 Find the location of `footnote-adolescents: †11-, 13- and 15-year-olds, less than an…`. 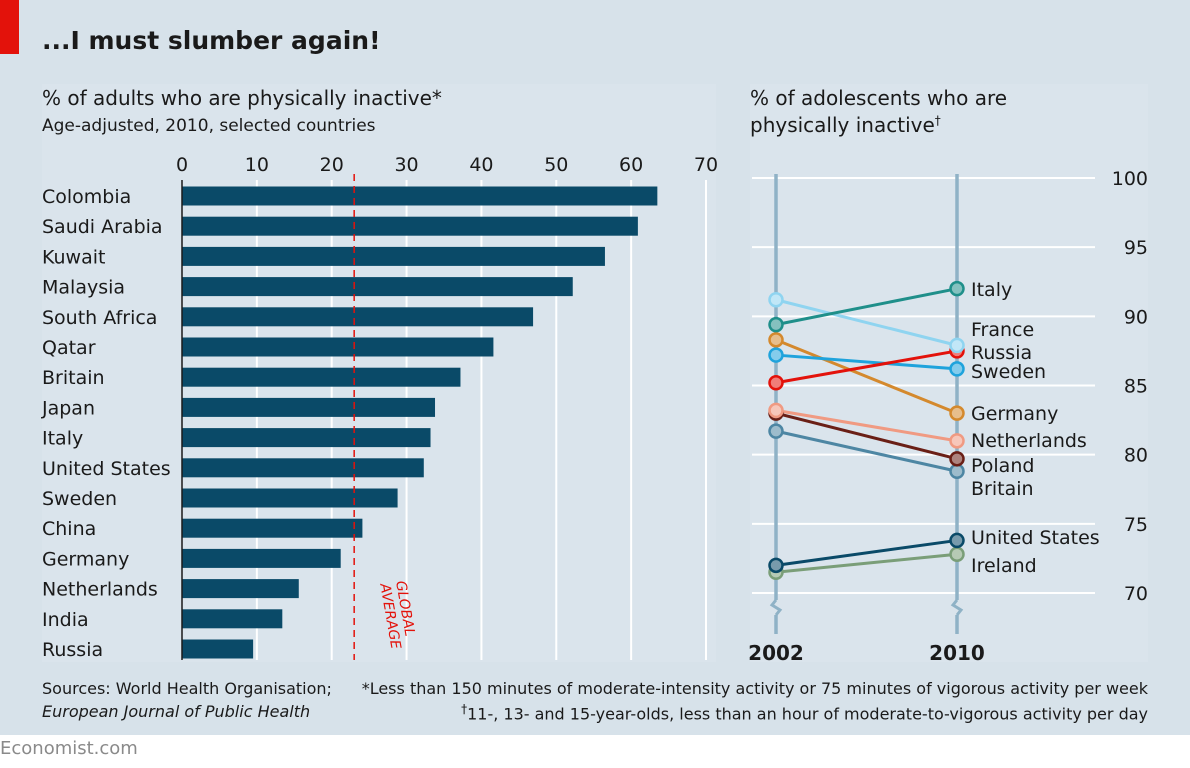

footnote-adolescents: †11-, 13- and 15-year-olds, less than an… is located at coordinates (804, 713).